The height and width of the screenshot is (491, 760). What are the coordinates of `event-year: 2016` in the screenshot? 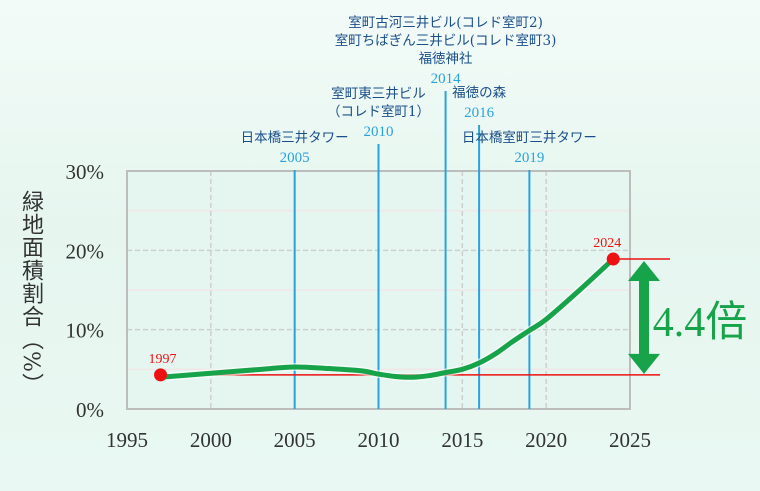 It's located at (479, 113).